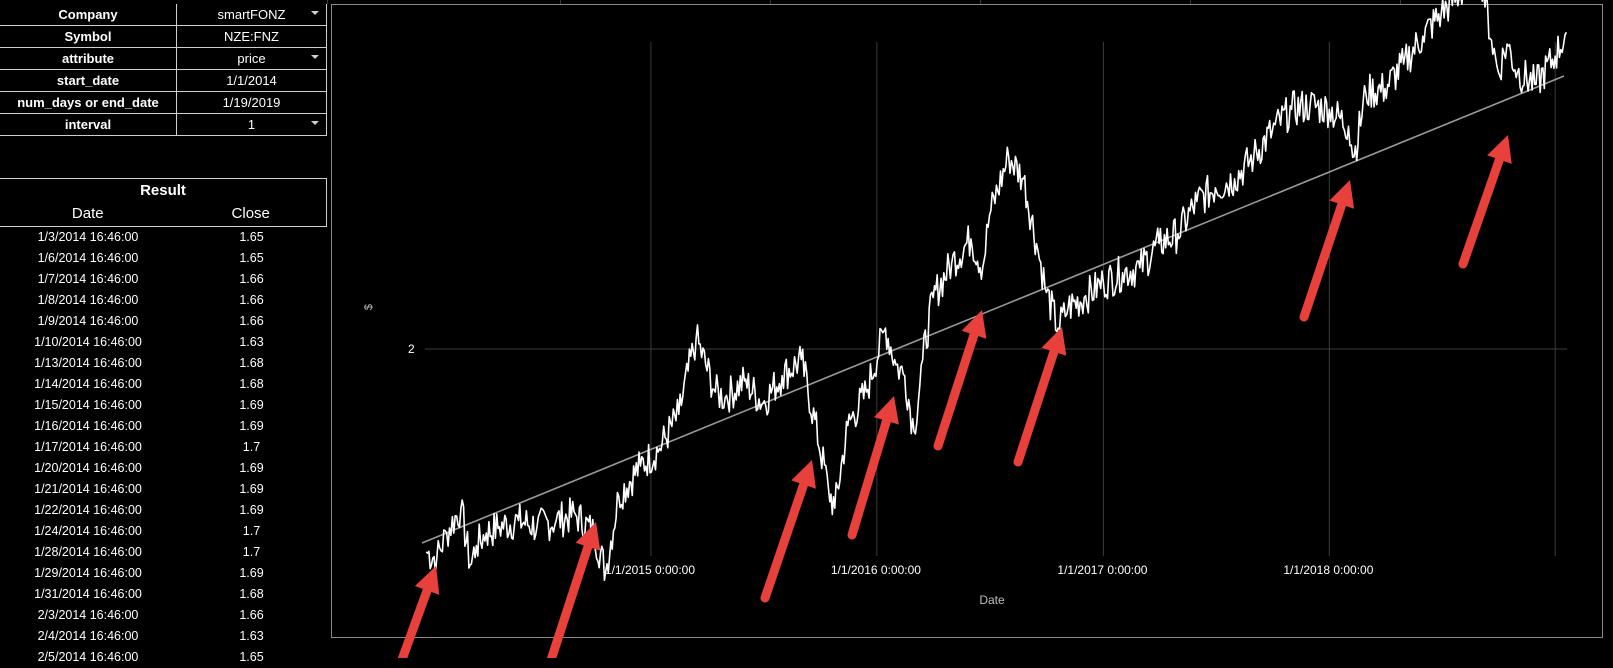 The width and height of the screenshot is (1613, 668). I want to click on x-tick-label: 1/1/2018 0:00:00, so click(1328, 570).